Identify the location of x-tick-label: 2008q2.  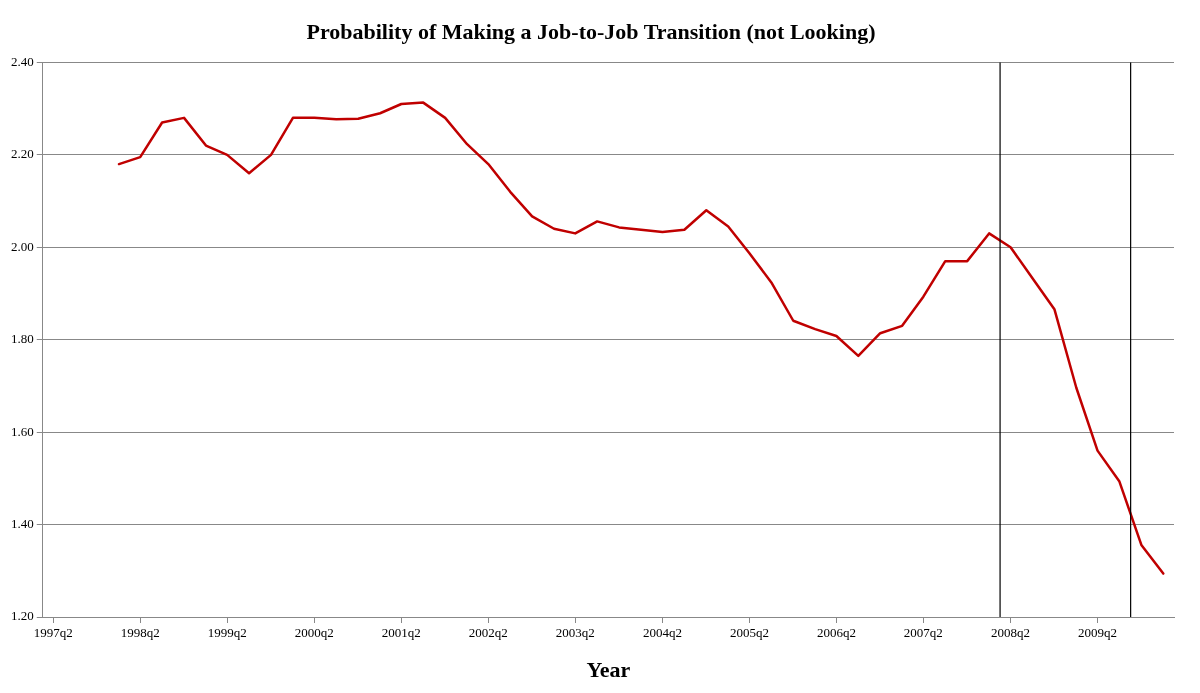
(1011, 633).